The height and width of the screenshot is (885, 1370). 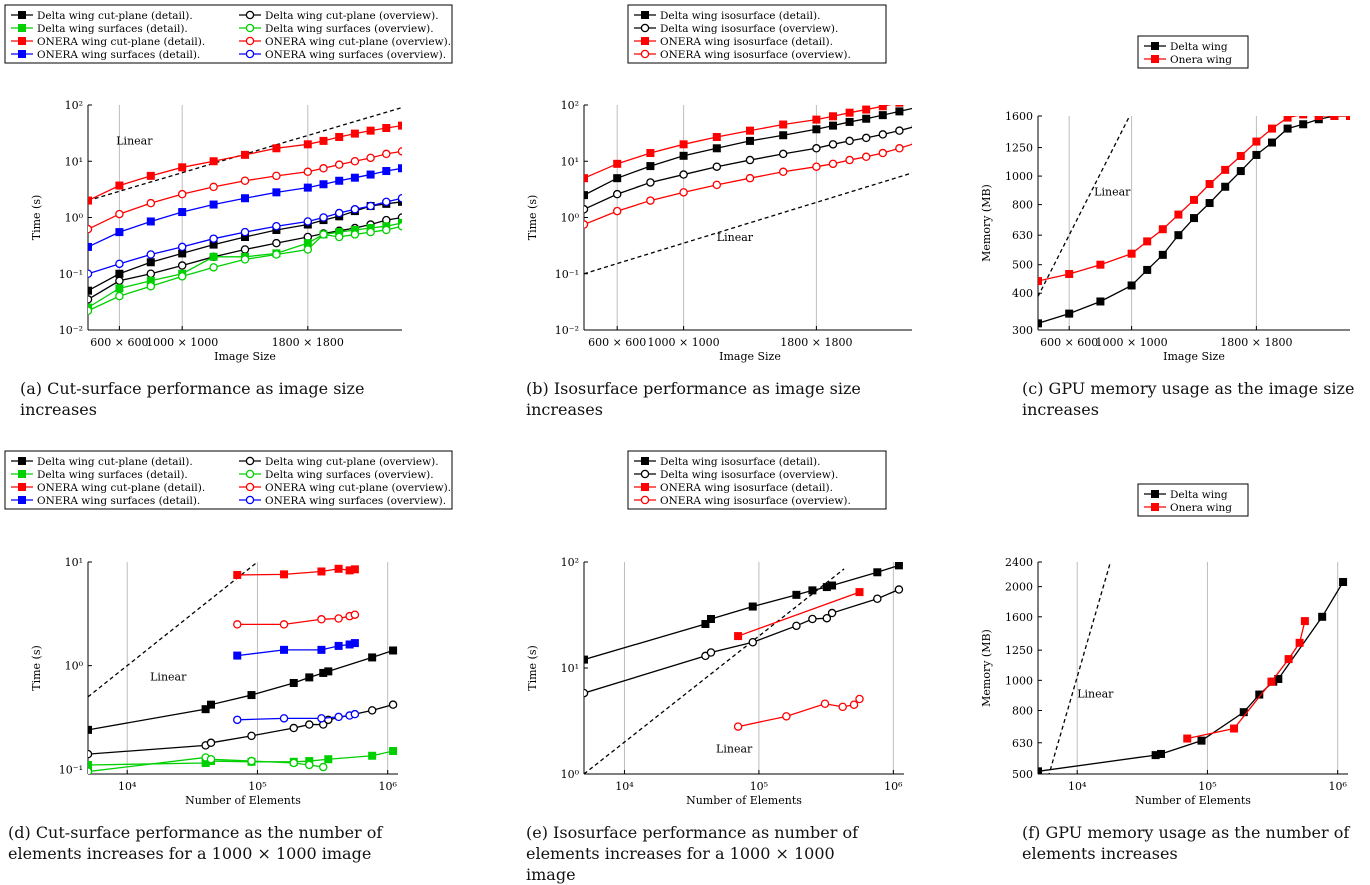 What do you see at coordinates (759, 786) in the screenshot?
I see `x-tick-label: 10⁵` at bounding box center [759, 786].